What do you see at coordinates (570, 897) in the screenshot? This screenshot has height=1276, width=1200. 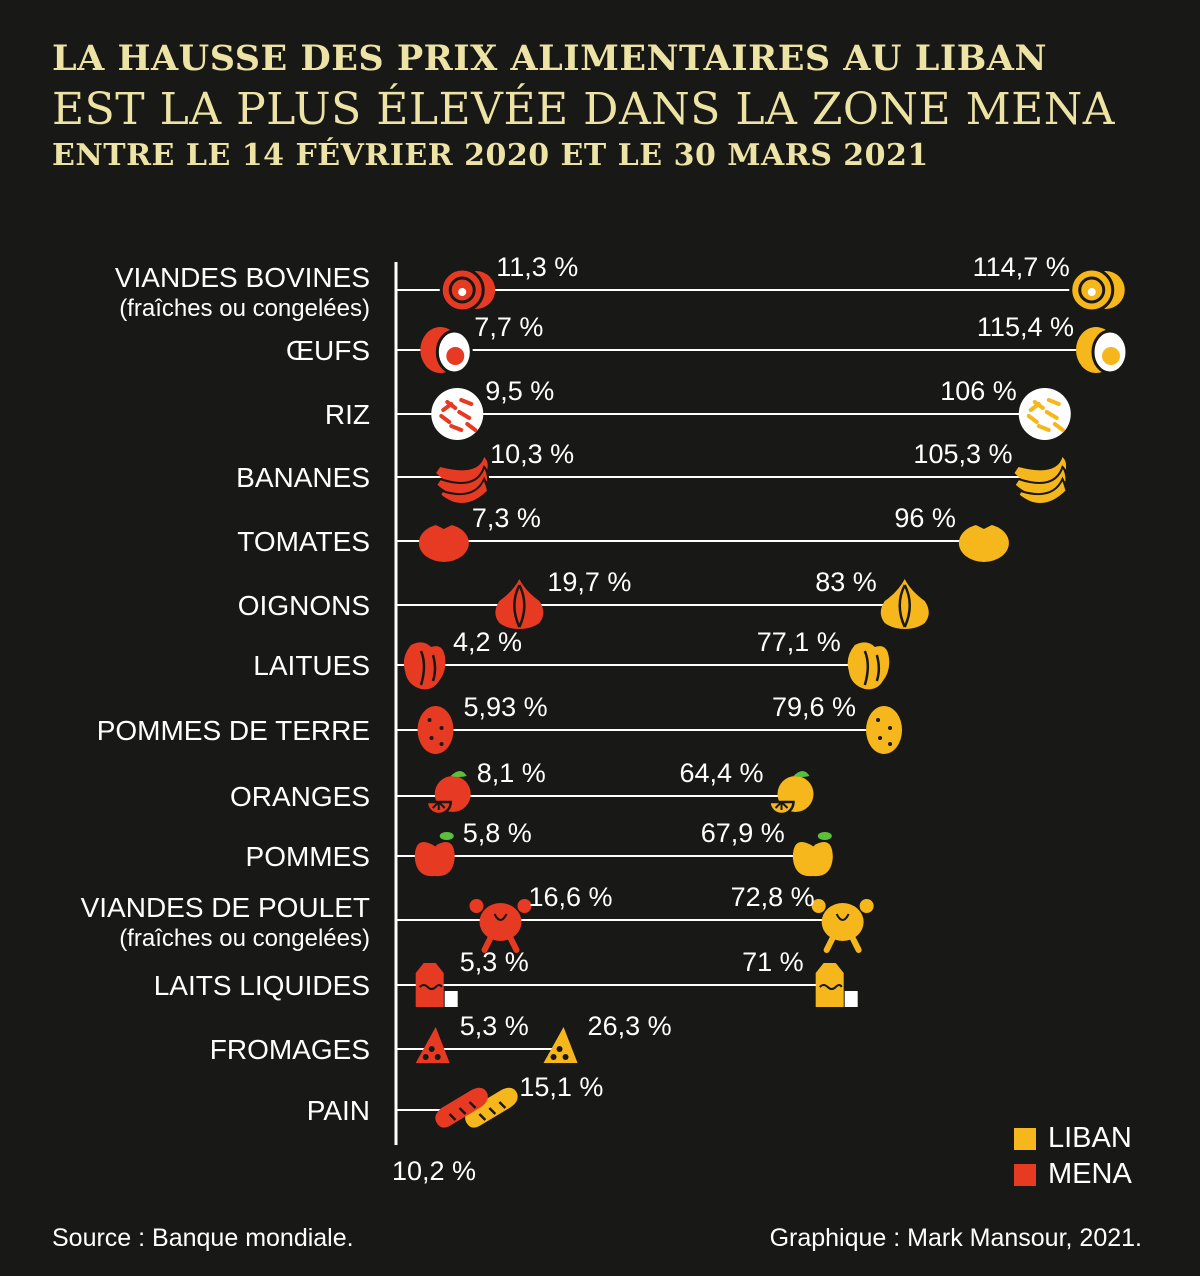 I see `mena-value-label: 16,6 %` at bounding box center [570, 897].